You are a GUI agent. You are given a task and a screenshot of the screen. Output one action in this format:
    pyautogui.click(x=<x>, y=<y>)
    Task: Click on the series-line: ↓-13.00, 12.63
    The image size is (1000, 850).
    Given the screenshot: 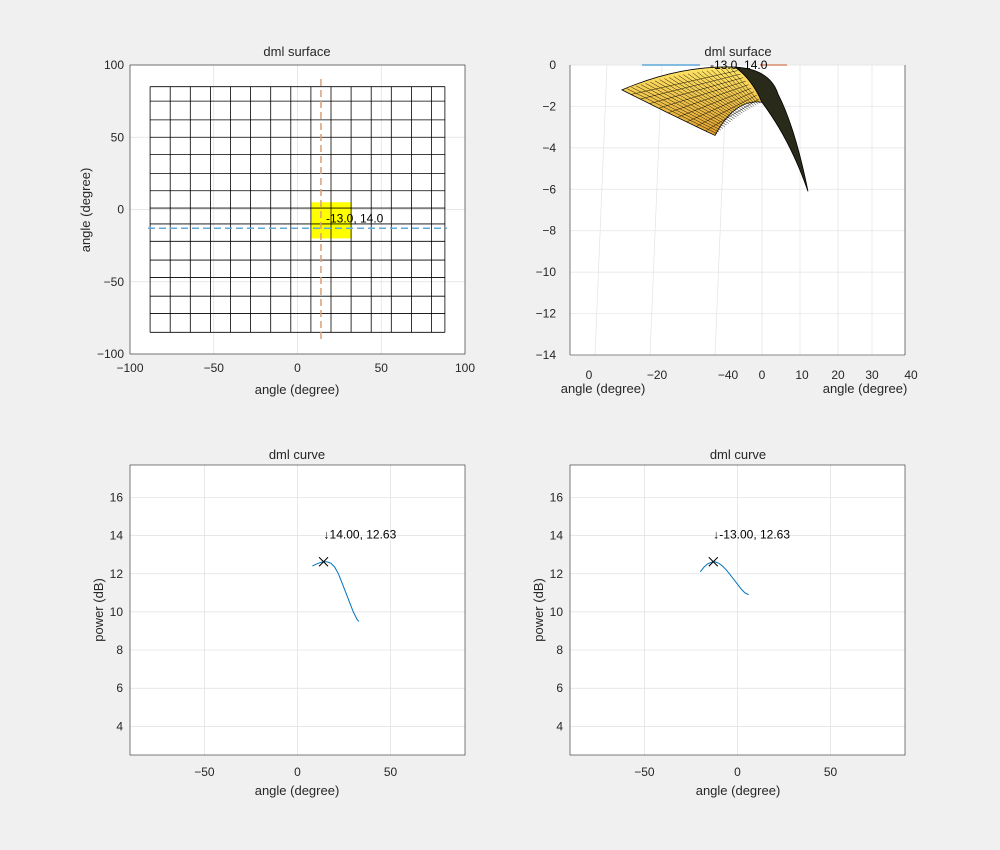 What is the action you would take?
    pyautogui.click(x=744, y=562)
    